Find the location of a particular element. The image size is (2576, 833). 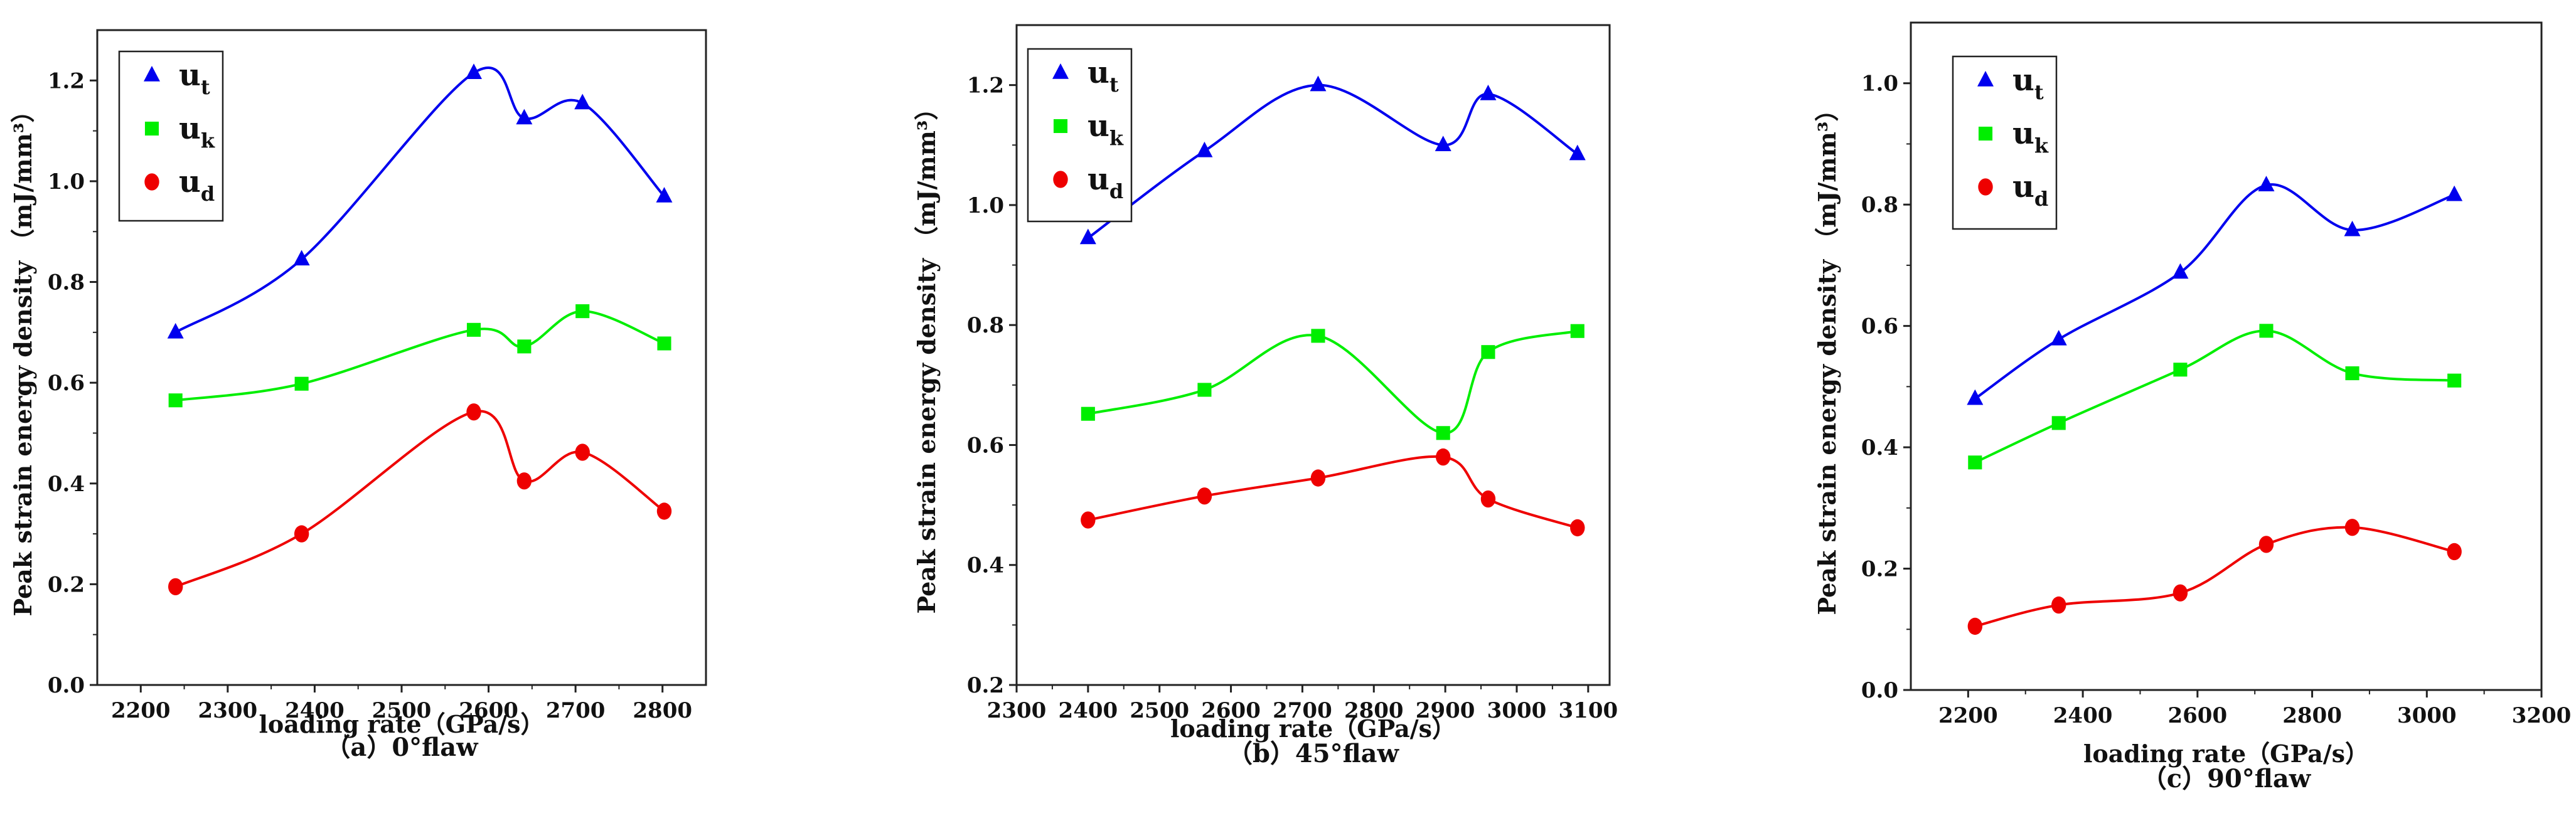

figure-caption: （a）0°flaw is located at coordinates (402, 747).